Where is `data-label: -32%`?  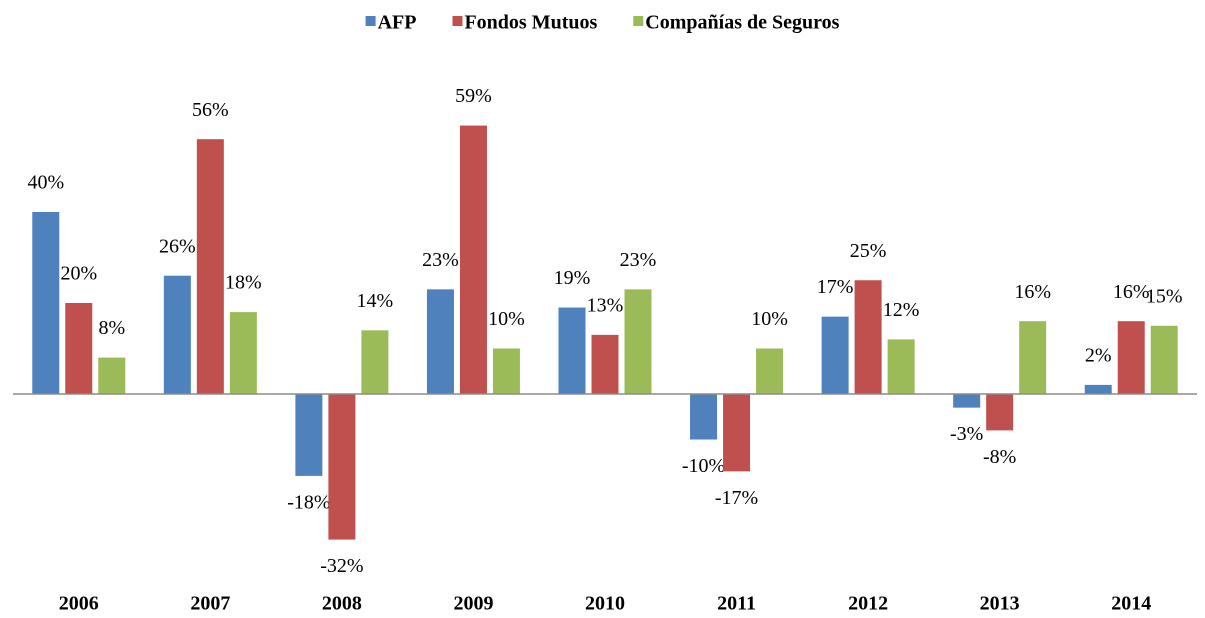 data-label: -32% is located at coordinates (341, 566).